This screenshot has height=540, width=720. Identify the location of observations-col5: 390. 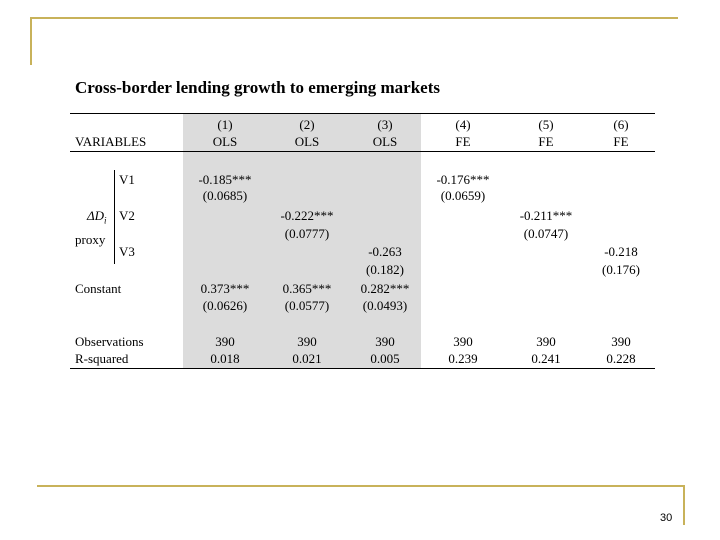
(546, 341).